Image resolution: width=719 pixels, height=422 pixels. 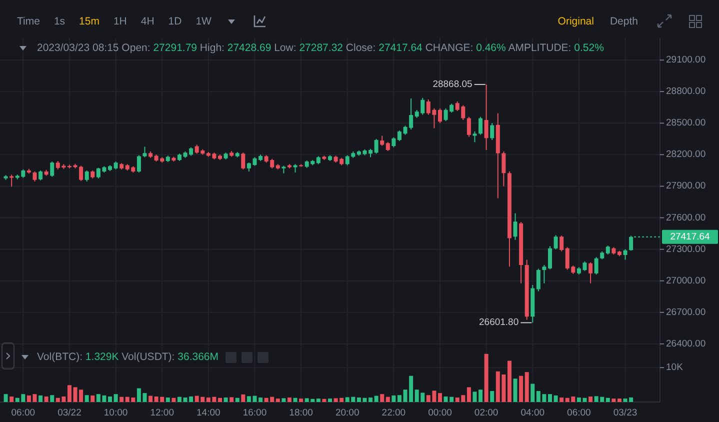 I want to click on text: 1W, so click(x=204, y=21).